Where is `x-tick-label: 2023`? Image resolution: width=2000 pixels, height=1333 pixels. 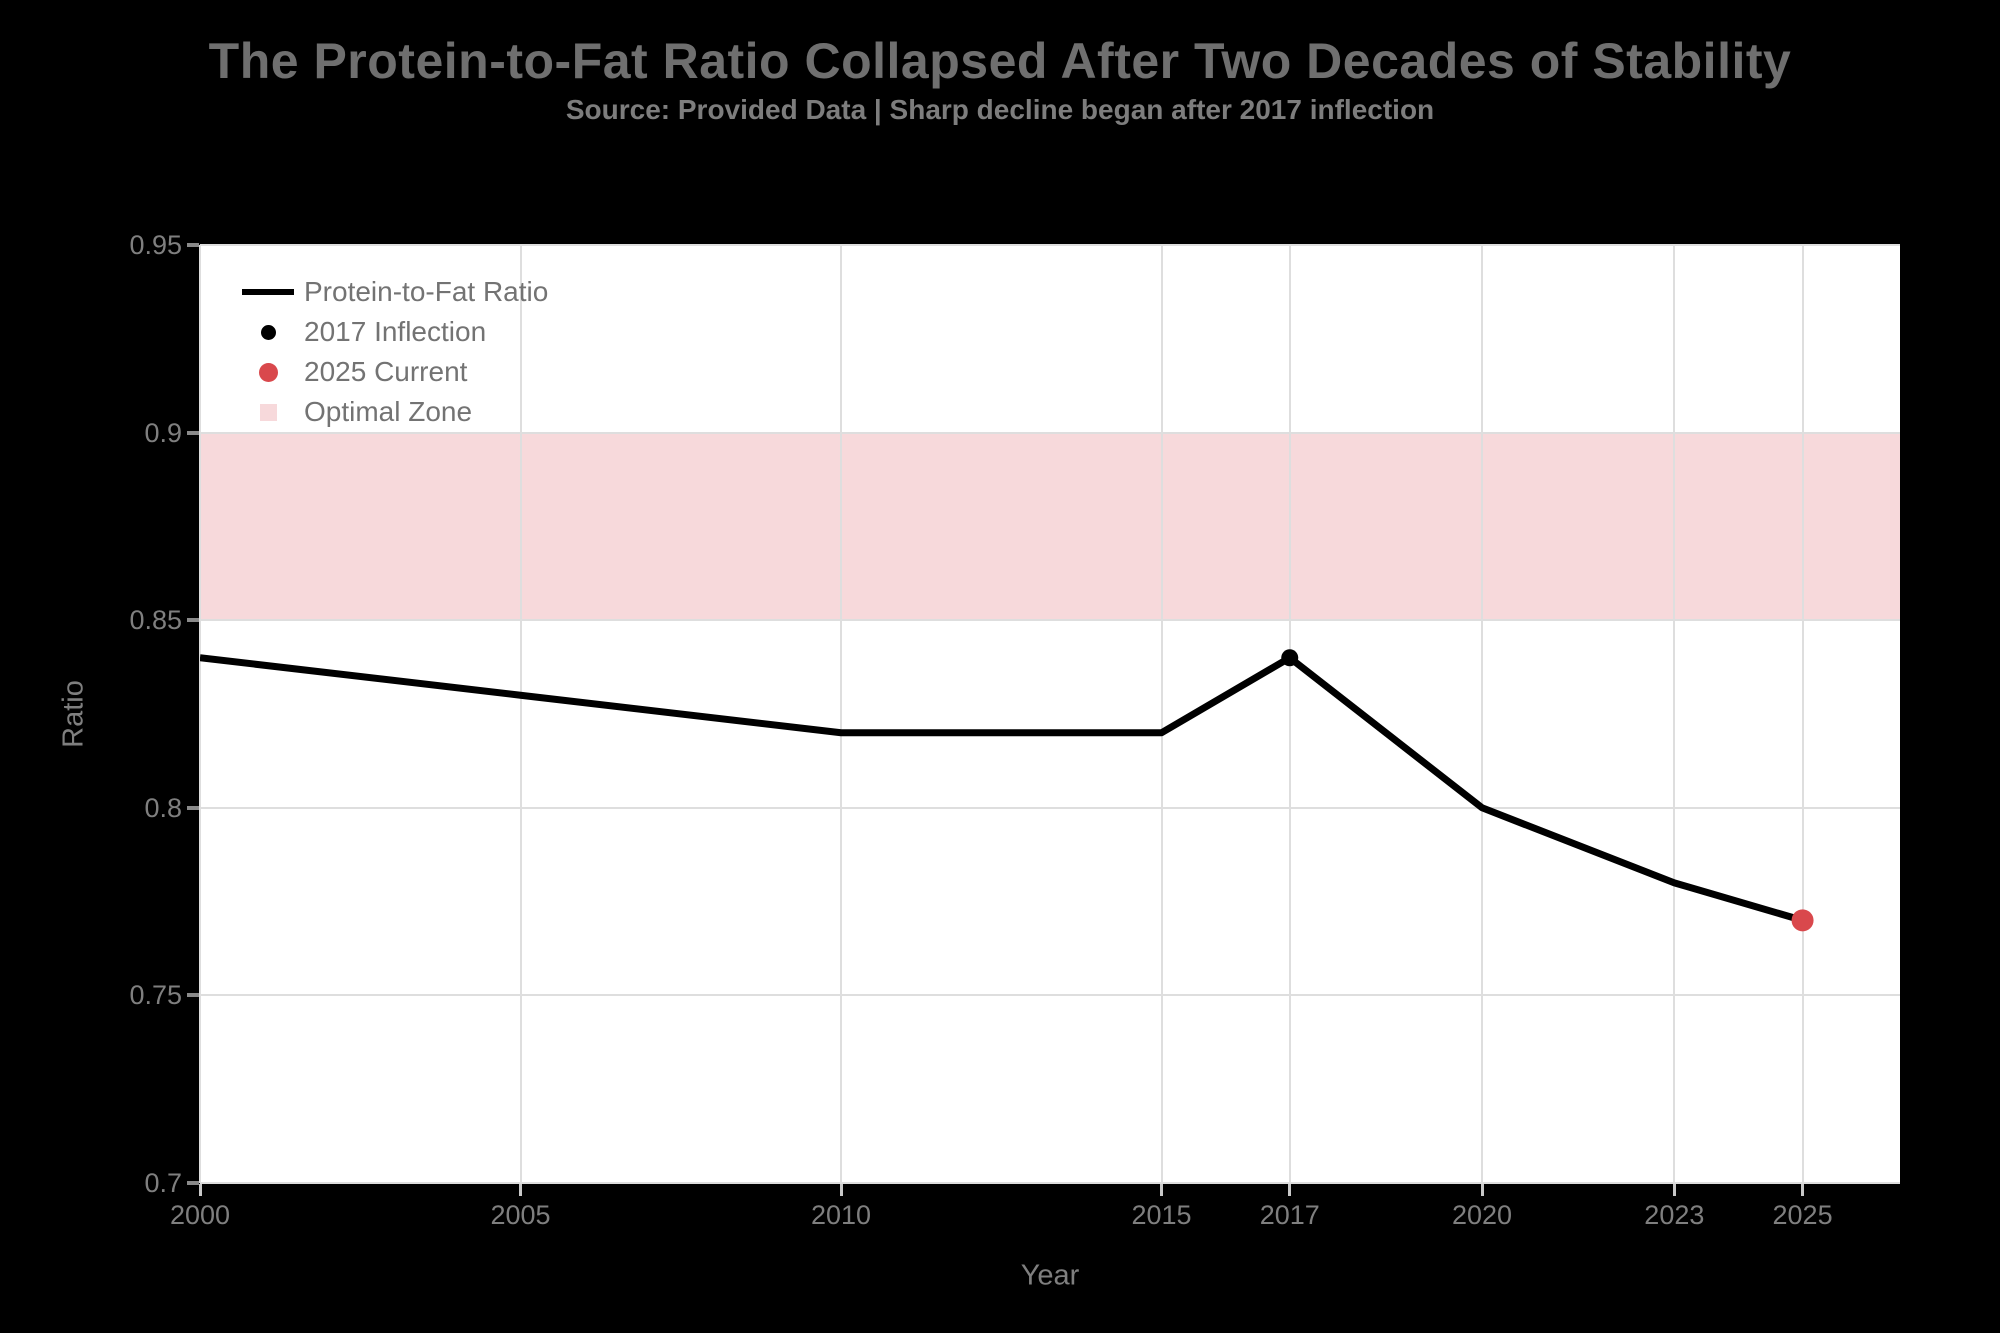
x-tick-label: 2023 is located at coordinates (1674, 1215).